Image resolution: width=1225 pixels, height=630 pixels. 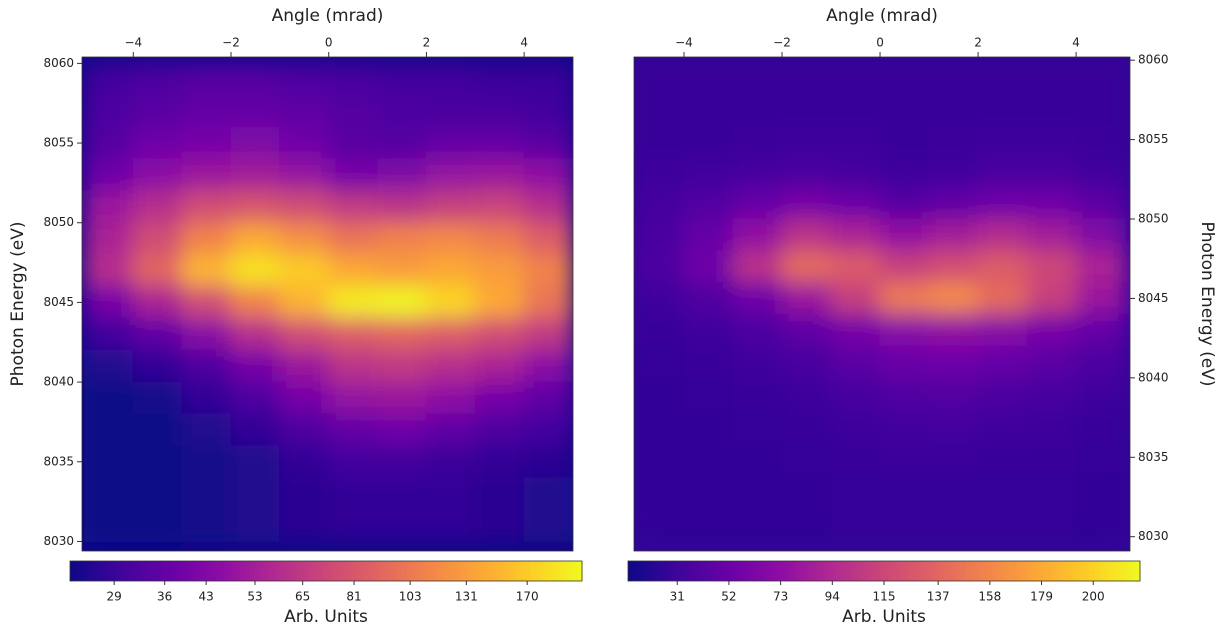 I want to click on x-tick-label: −4, so click(x=684, y=43).